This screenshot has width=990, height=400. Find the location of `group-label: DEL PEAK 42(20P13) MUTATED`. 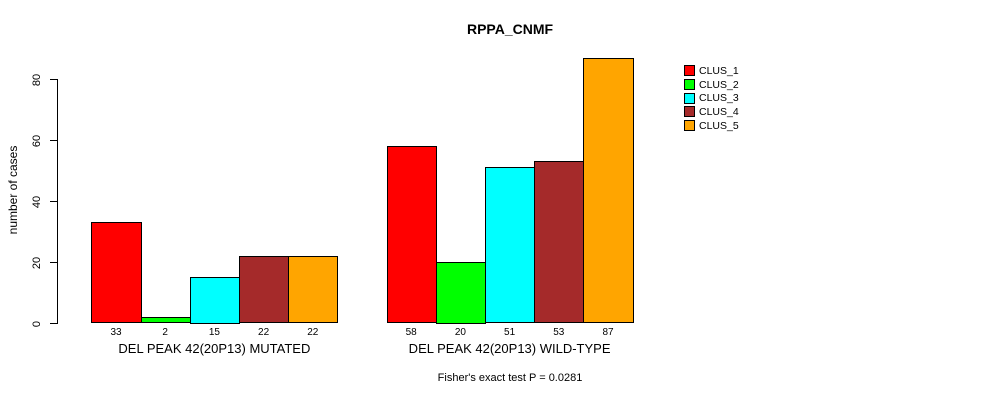

group-label: DEL PEAK 42(20P13) MUTATED is located at coordinates (214, 348).